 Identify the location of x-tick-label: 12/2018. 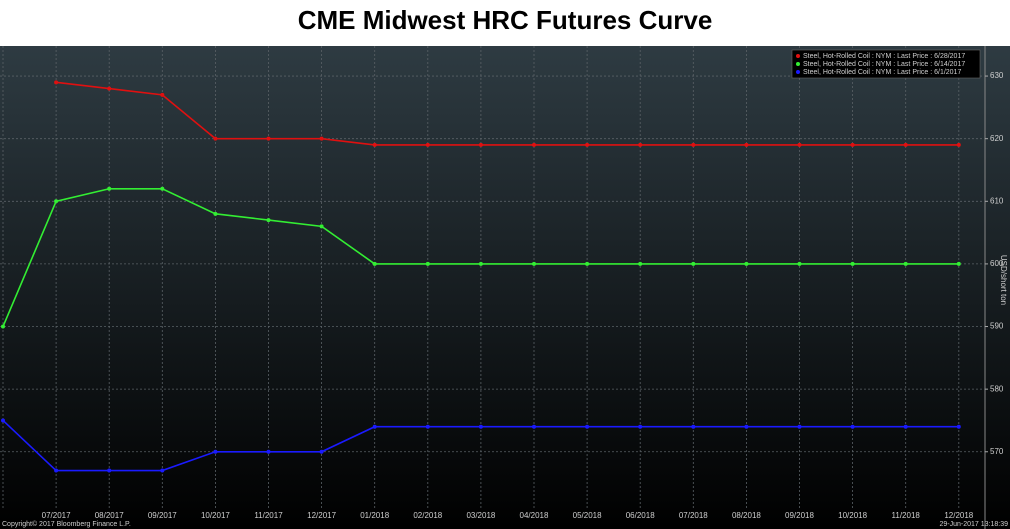
(958, 515).